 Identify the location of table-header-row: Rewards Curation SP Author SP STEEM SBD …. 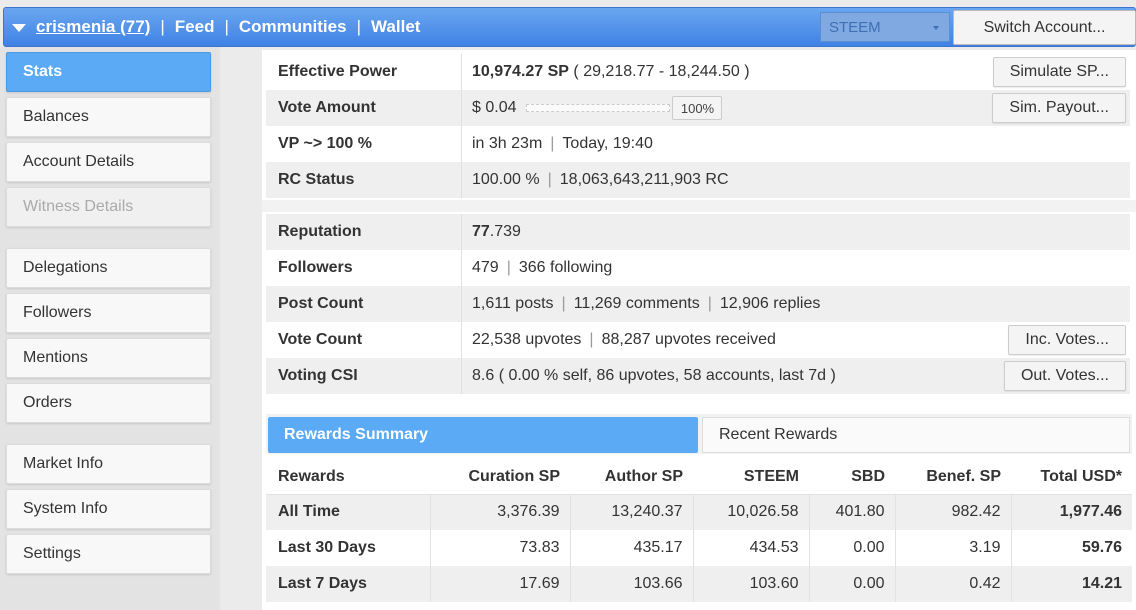
(699, 477).